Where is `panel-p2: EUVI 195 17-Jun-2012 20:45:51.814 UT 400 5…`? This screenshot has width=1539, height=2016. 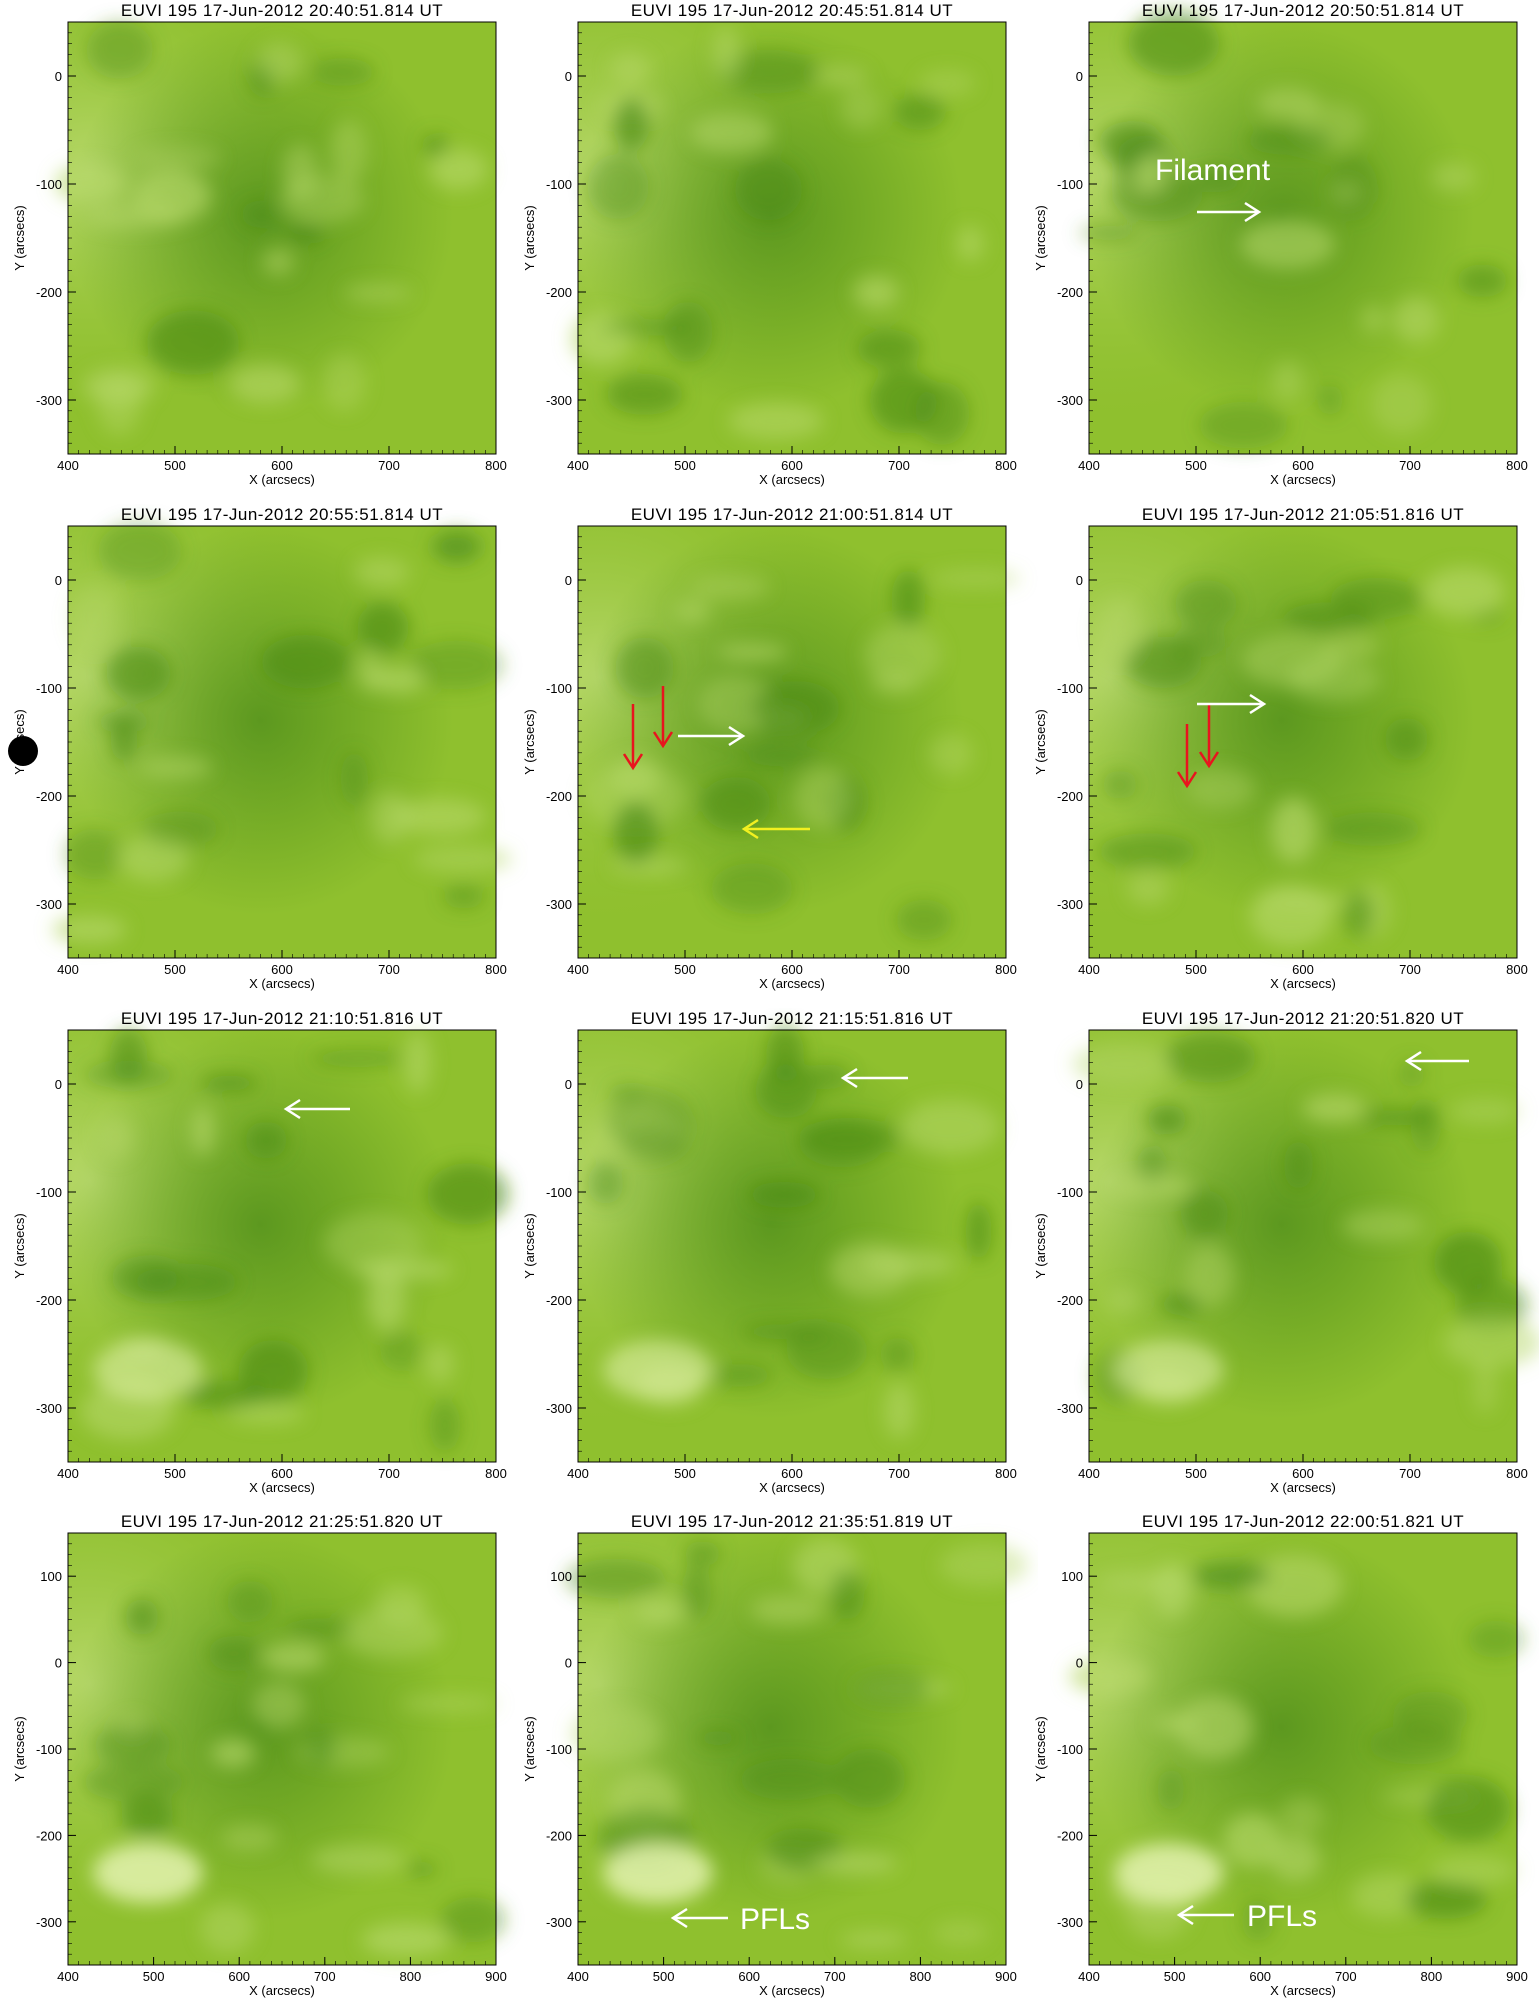 panel-p2: EUVI 195 17-Jun-2012 20:45:51.814 UT 400 5… is located at coordinates (769, 244).